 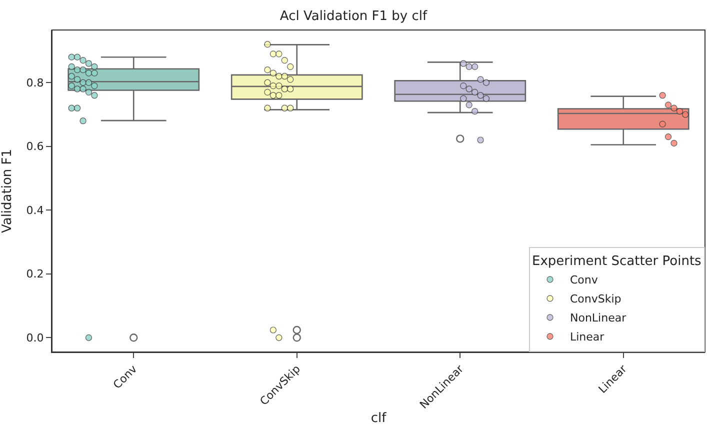 I want to click on y-tick-label: 0.0, so click(x=35, y=338).